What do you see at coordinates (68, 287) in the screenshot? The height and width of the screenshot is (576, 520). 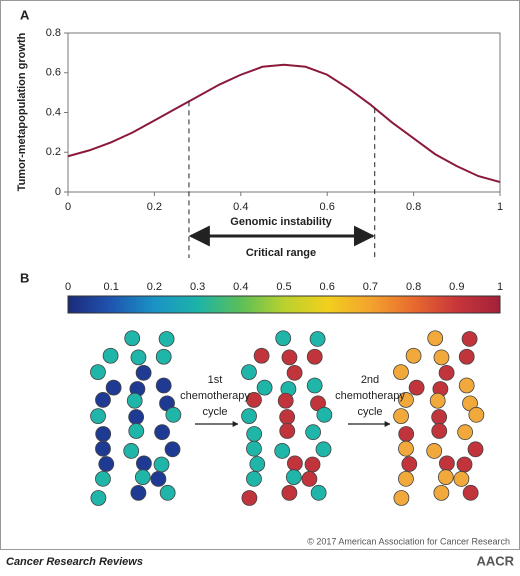 I see `colorbar-tick-label: 0` at bounding box center [68, 287].